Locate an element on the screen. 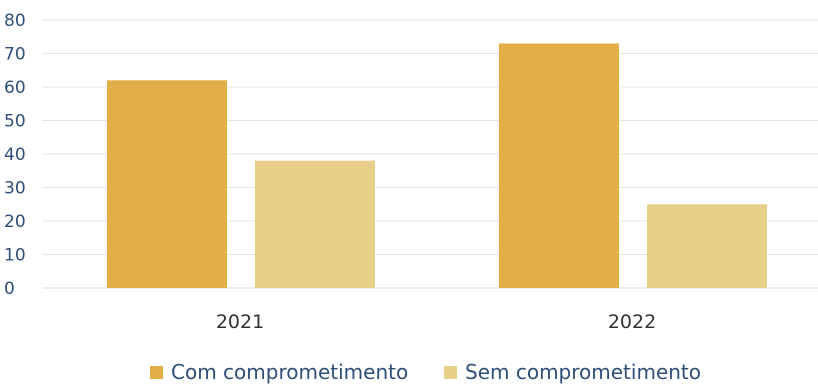 The width and height of the screenshot is (818, 389). y-axis: 0 10 20 30 40 50 60 70 80 is located at coordinates (15, 155).